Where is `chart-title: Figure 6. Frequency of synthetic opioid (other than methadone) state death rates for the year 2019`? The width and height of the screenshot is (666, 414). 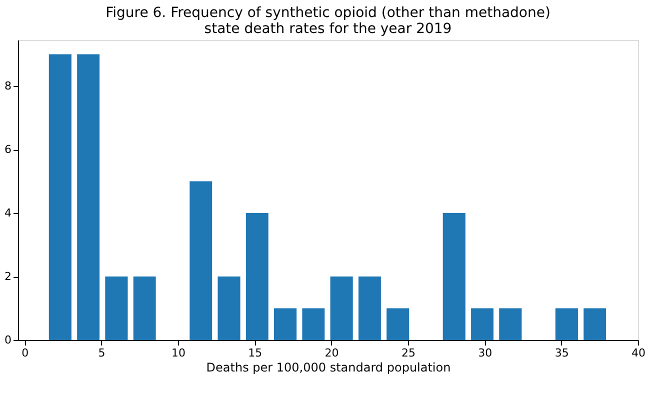 chart-title: Figure 6. Frequency of synthetic opioid (other than methadone) state death rates for the year 2019 is located at coordinates (328, 21).